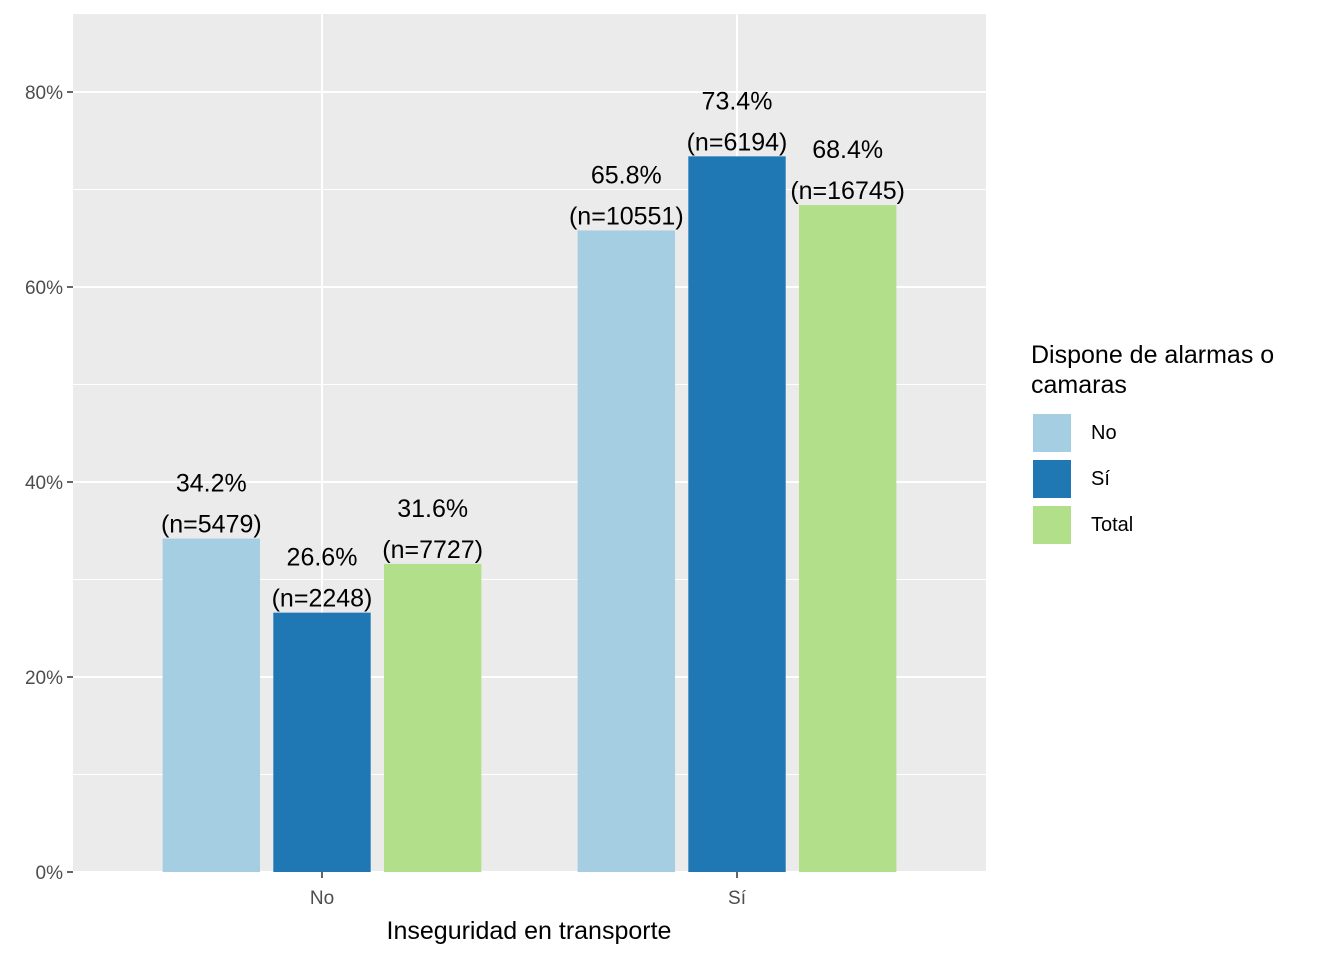 Image resolution: width=1344 pixels, height=960 pixels. What do you see at coordinates (1104, 432) in the screenshot?
I see `legend-label: No` at bounding box center [1104, 432].